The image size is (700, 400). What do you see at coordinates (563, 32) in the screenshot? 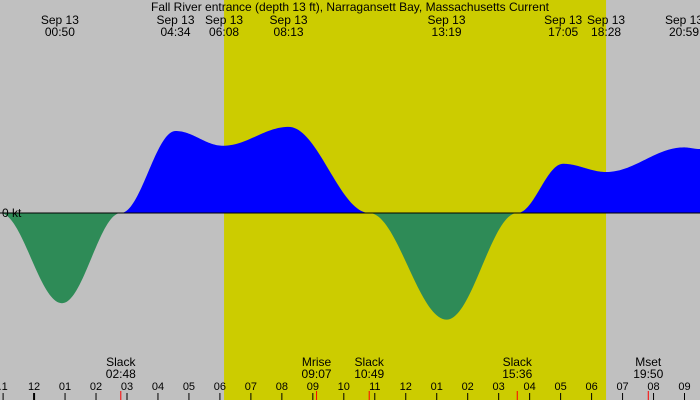
I see `top-event-time-5: 17:05` at bounding box center [563, 32].